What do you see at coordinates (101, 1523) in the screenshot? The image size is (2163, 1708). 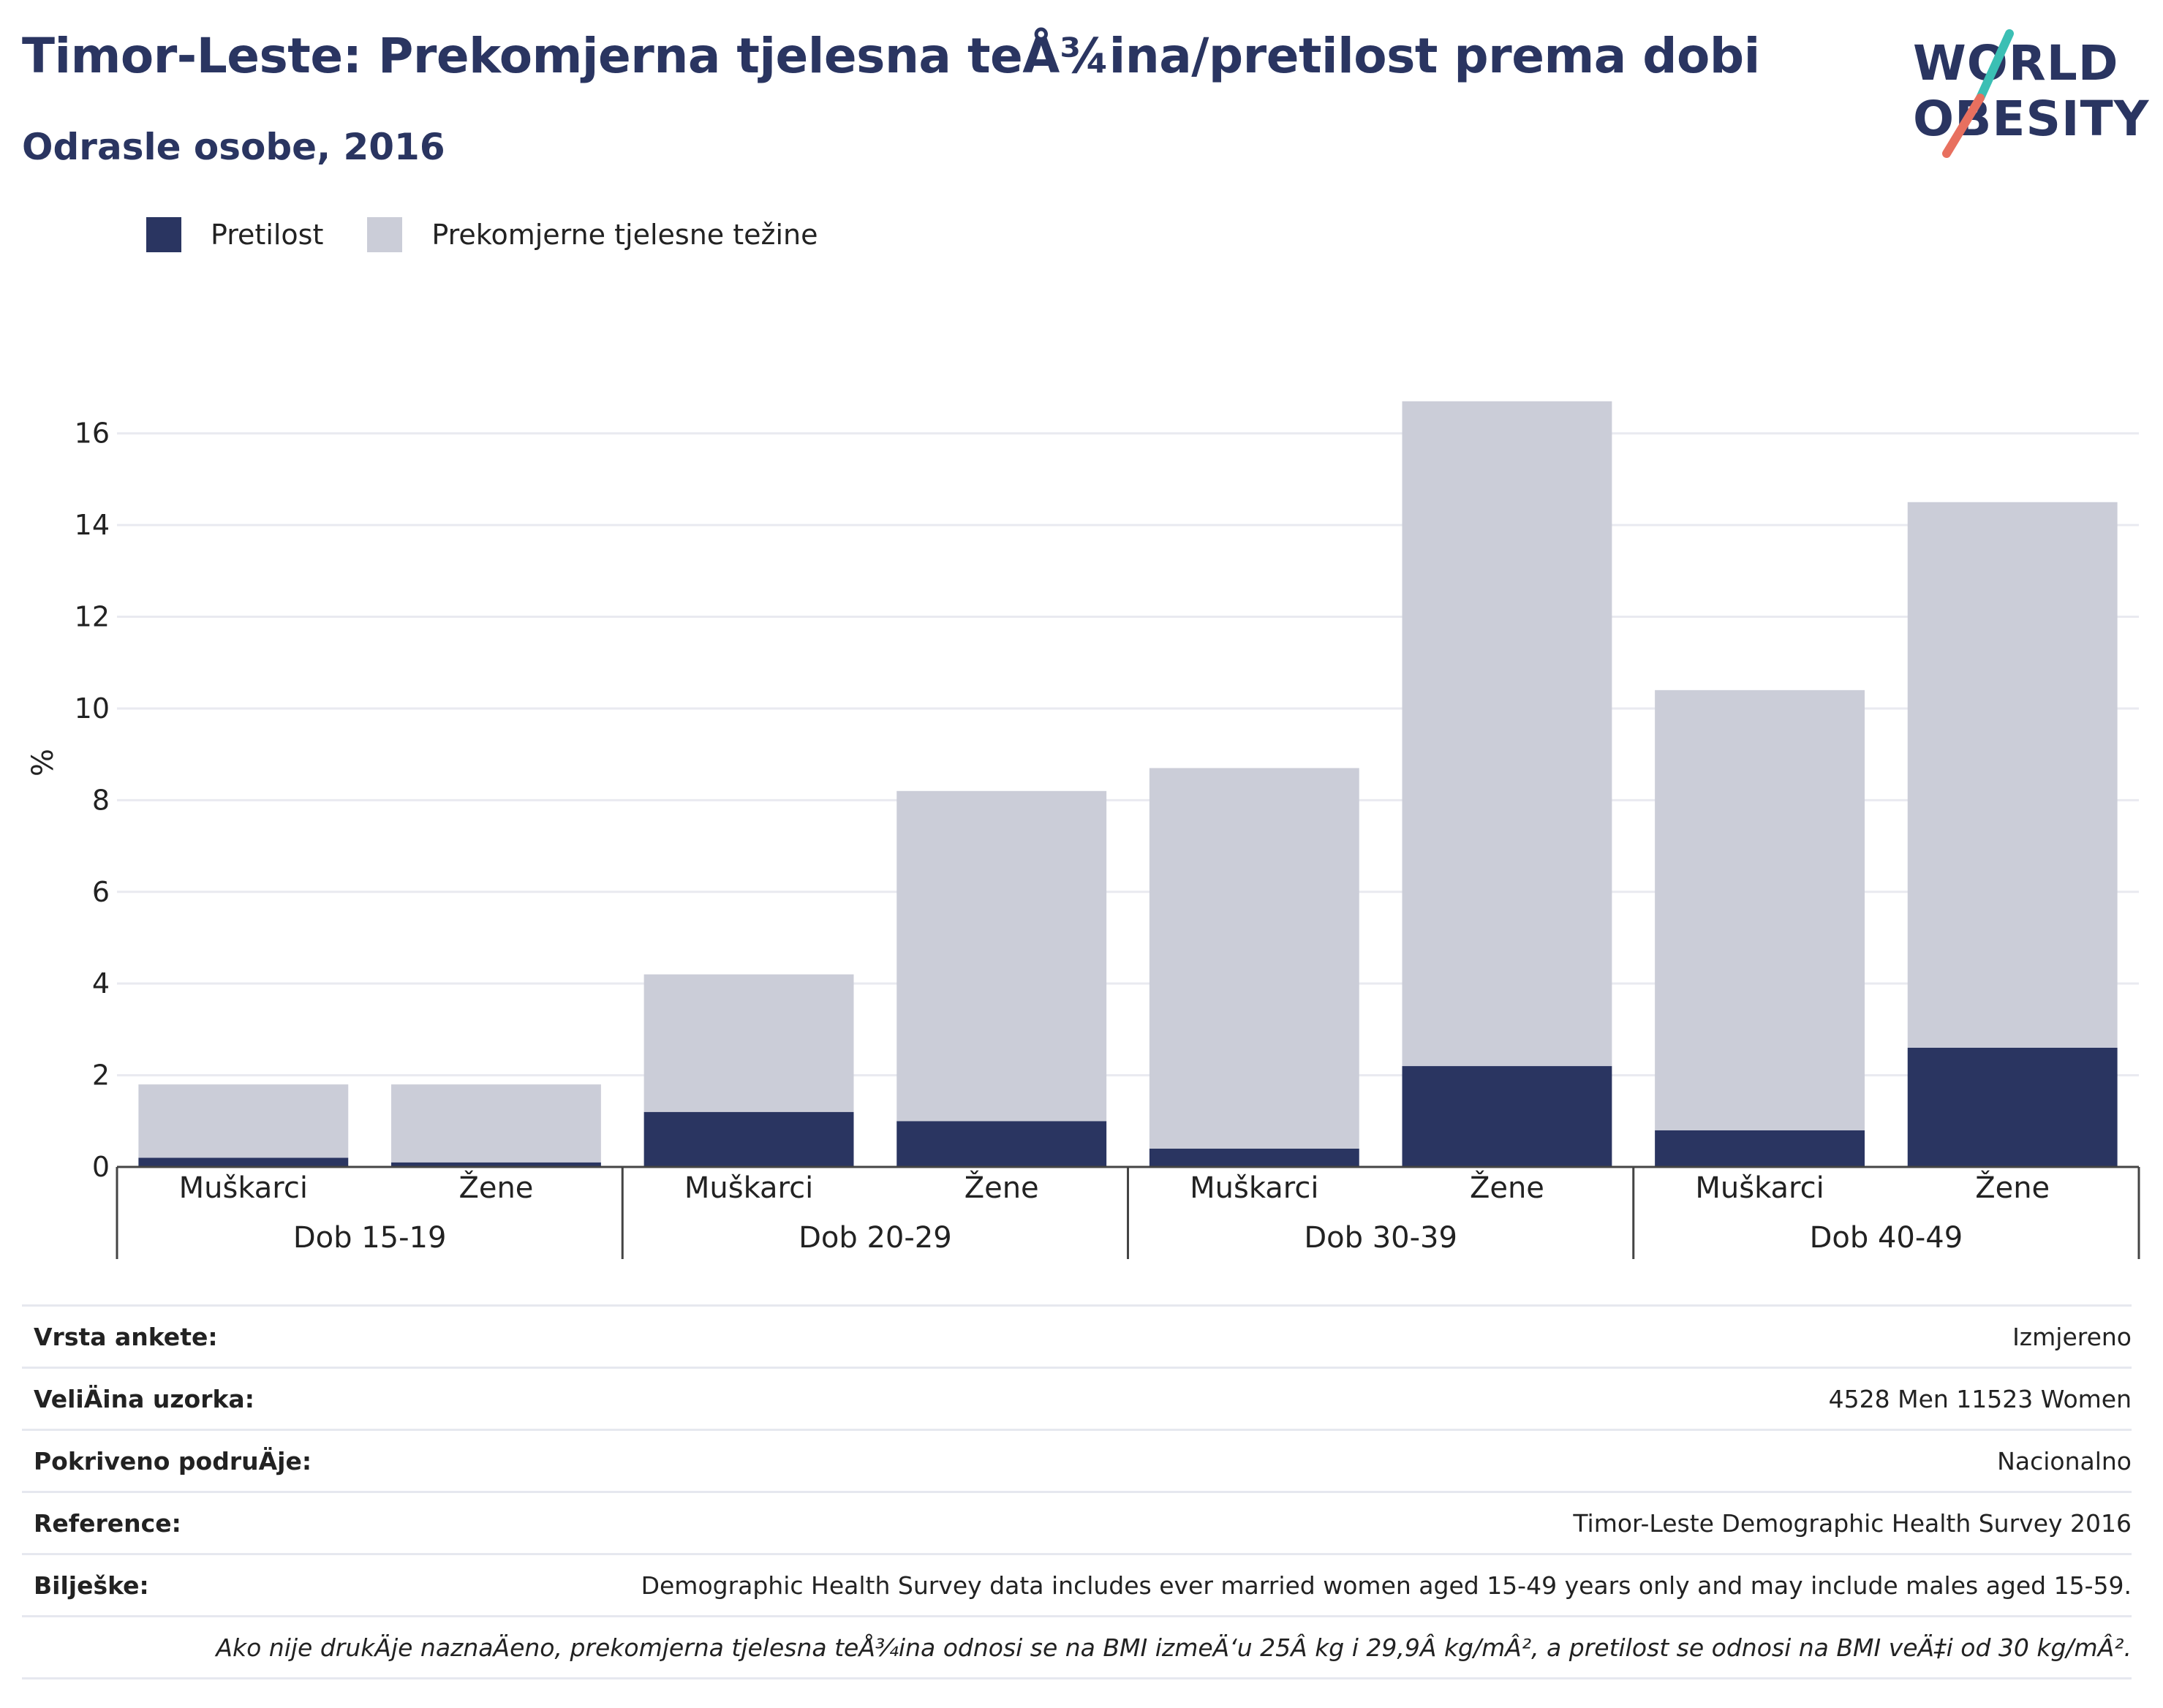 I see `info-key: Reference:` at bounding box center [101, 1523].